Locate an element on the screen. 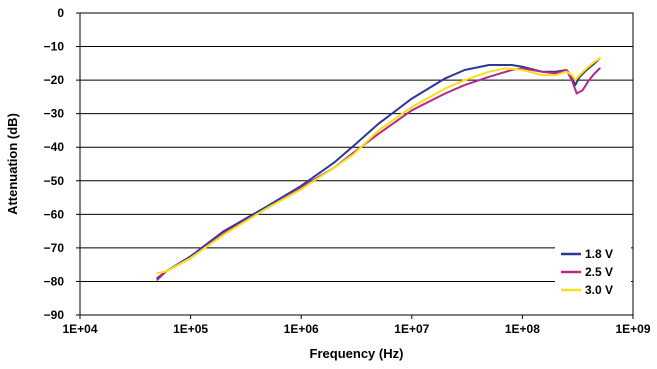  x-axis-ticks: 1E+04 1E+05 1E+06 1E+07 1E+08 1E+09 is located at coordinates (356, 325).